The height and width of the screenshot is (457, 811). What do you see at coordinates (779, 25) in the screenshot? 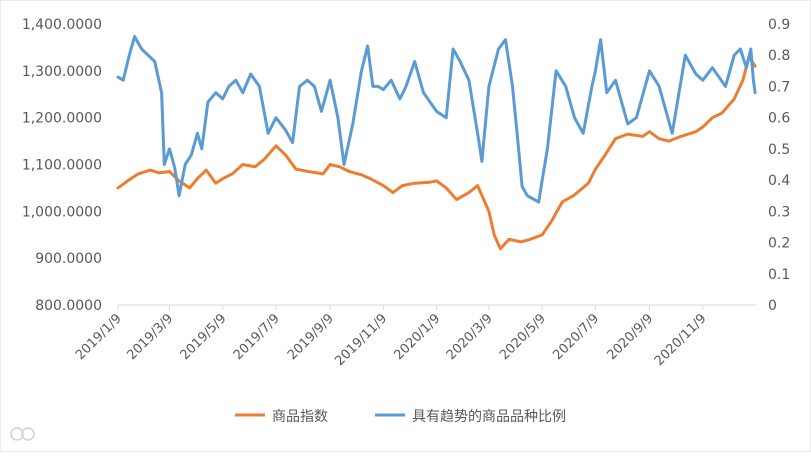
I see `y-right-tick-label: 0.9` at bounding box center [779, 25].